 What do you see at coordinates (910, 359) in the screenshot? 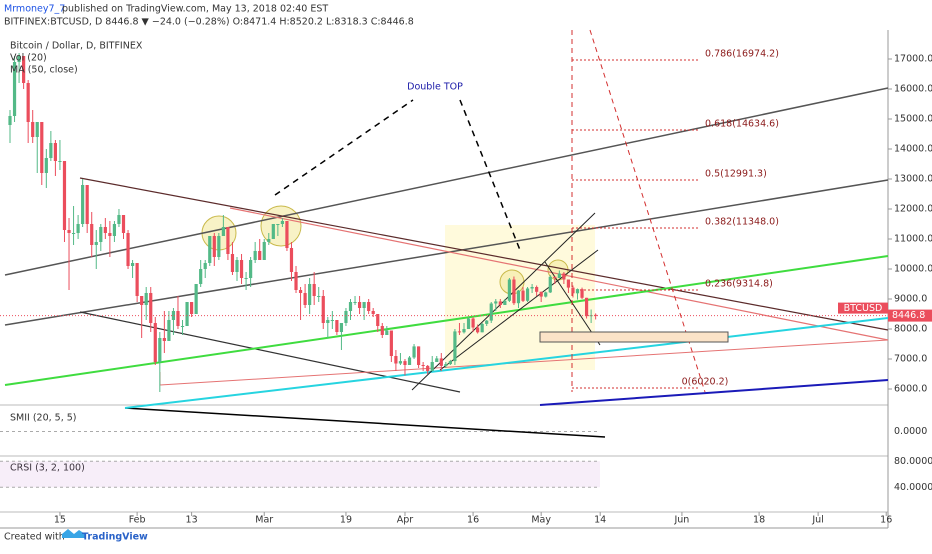
I see `y-tick-label: 7000.0` at bounding box center [910, 359].